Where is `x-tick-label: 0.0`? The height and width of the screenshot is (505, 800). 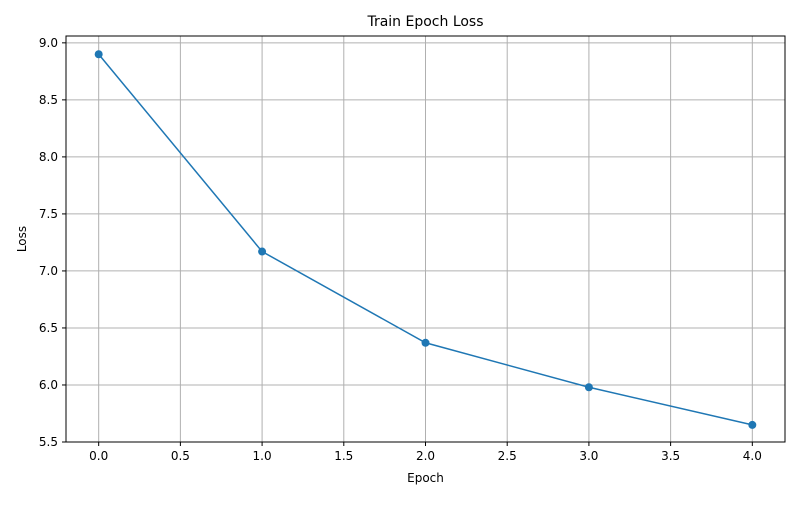
x-tick-label: 0.0 is located at coordinates (98, 456).